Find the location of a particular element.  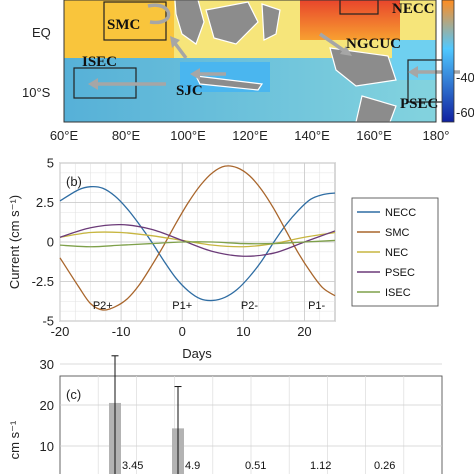

y-tick-label: 0 is located at coordinates (50, 242).